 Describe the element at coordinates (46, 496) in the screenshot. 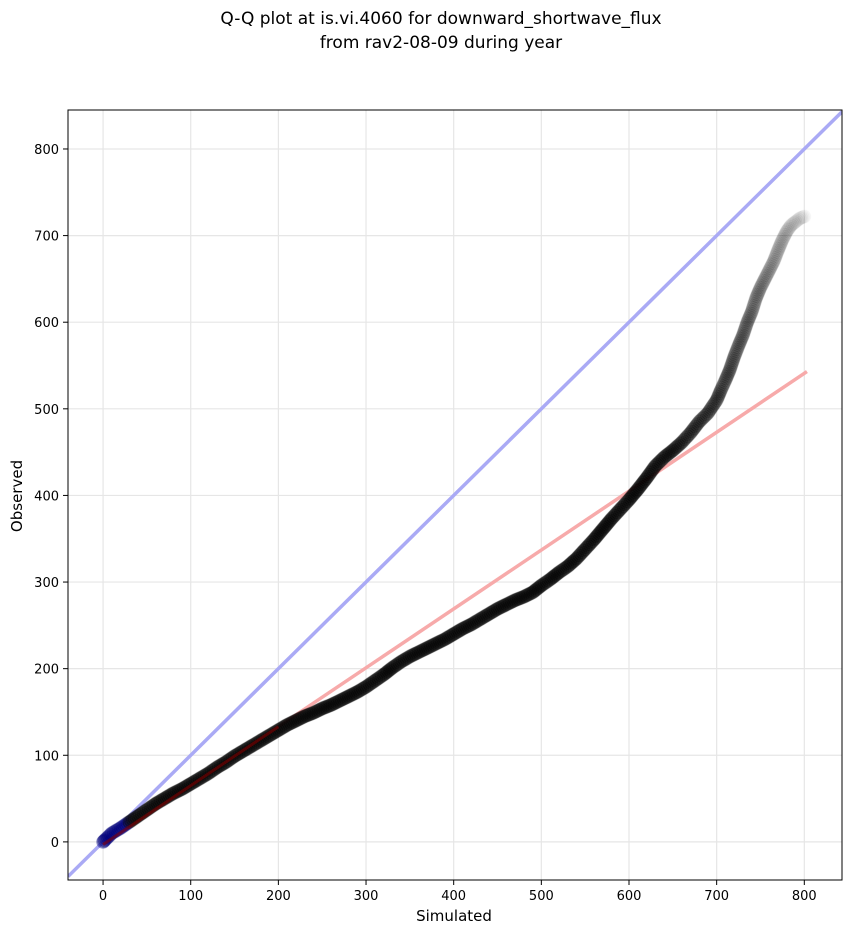

I see `y-tick-label: 400` at that location.